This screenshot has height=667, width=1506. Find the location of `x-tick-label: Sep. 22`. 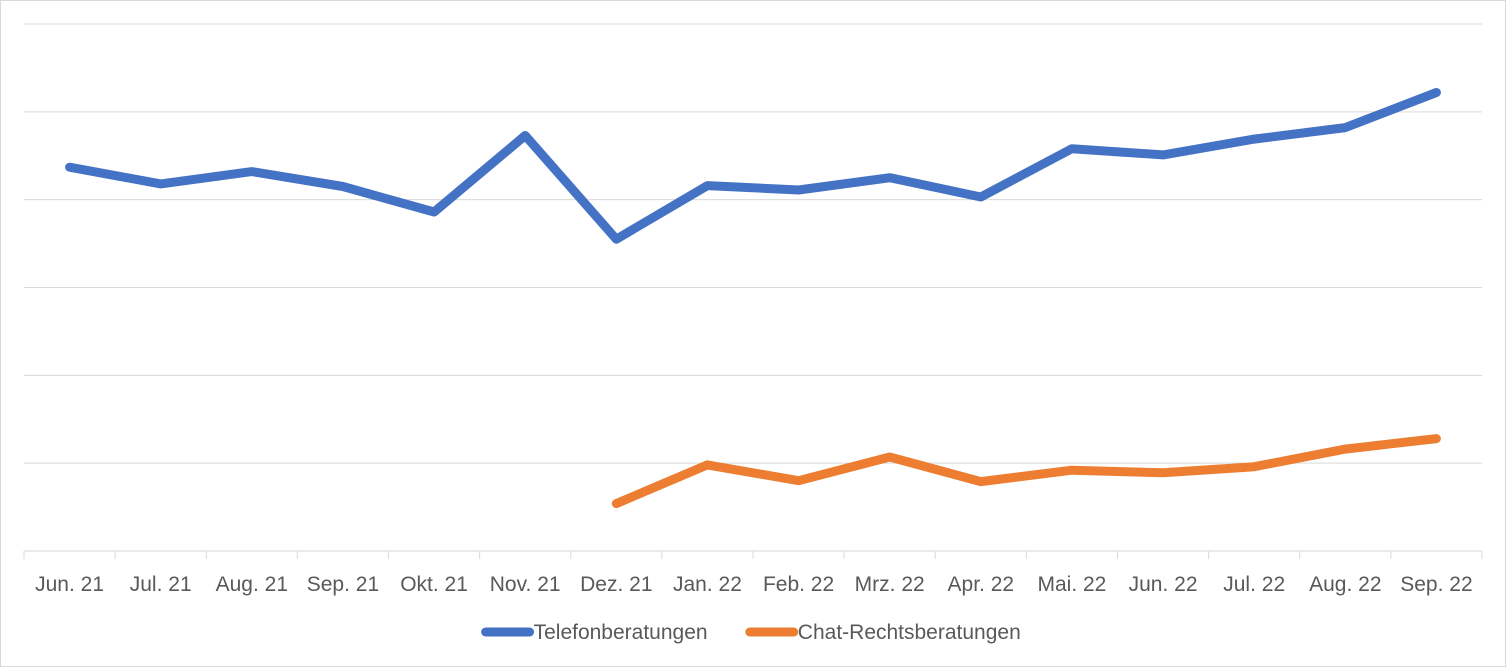

x-tick-label: Sep. 22 is located at coordinates (1436, 584).